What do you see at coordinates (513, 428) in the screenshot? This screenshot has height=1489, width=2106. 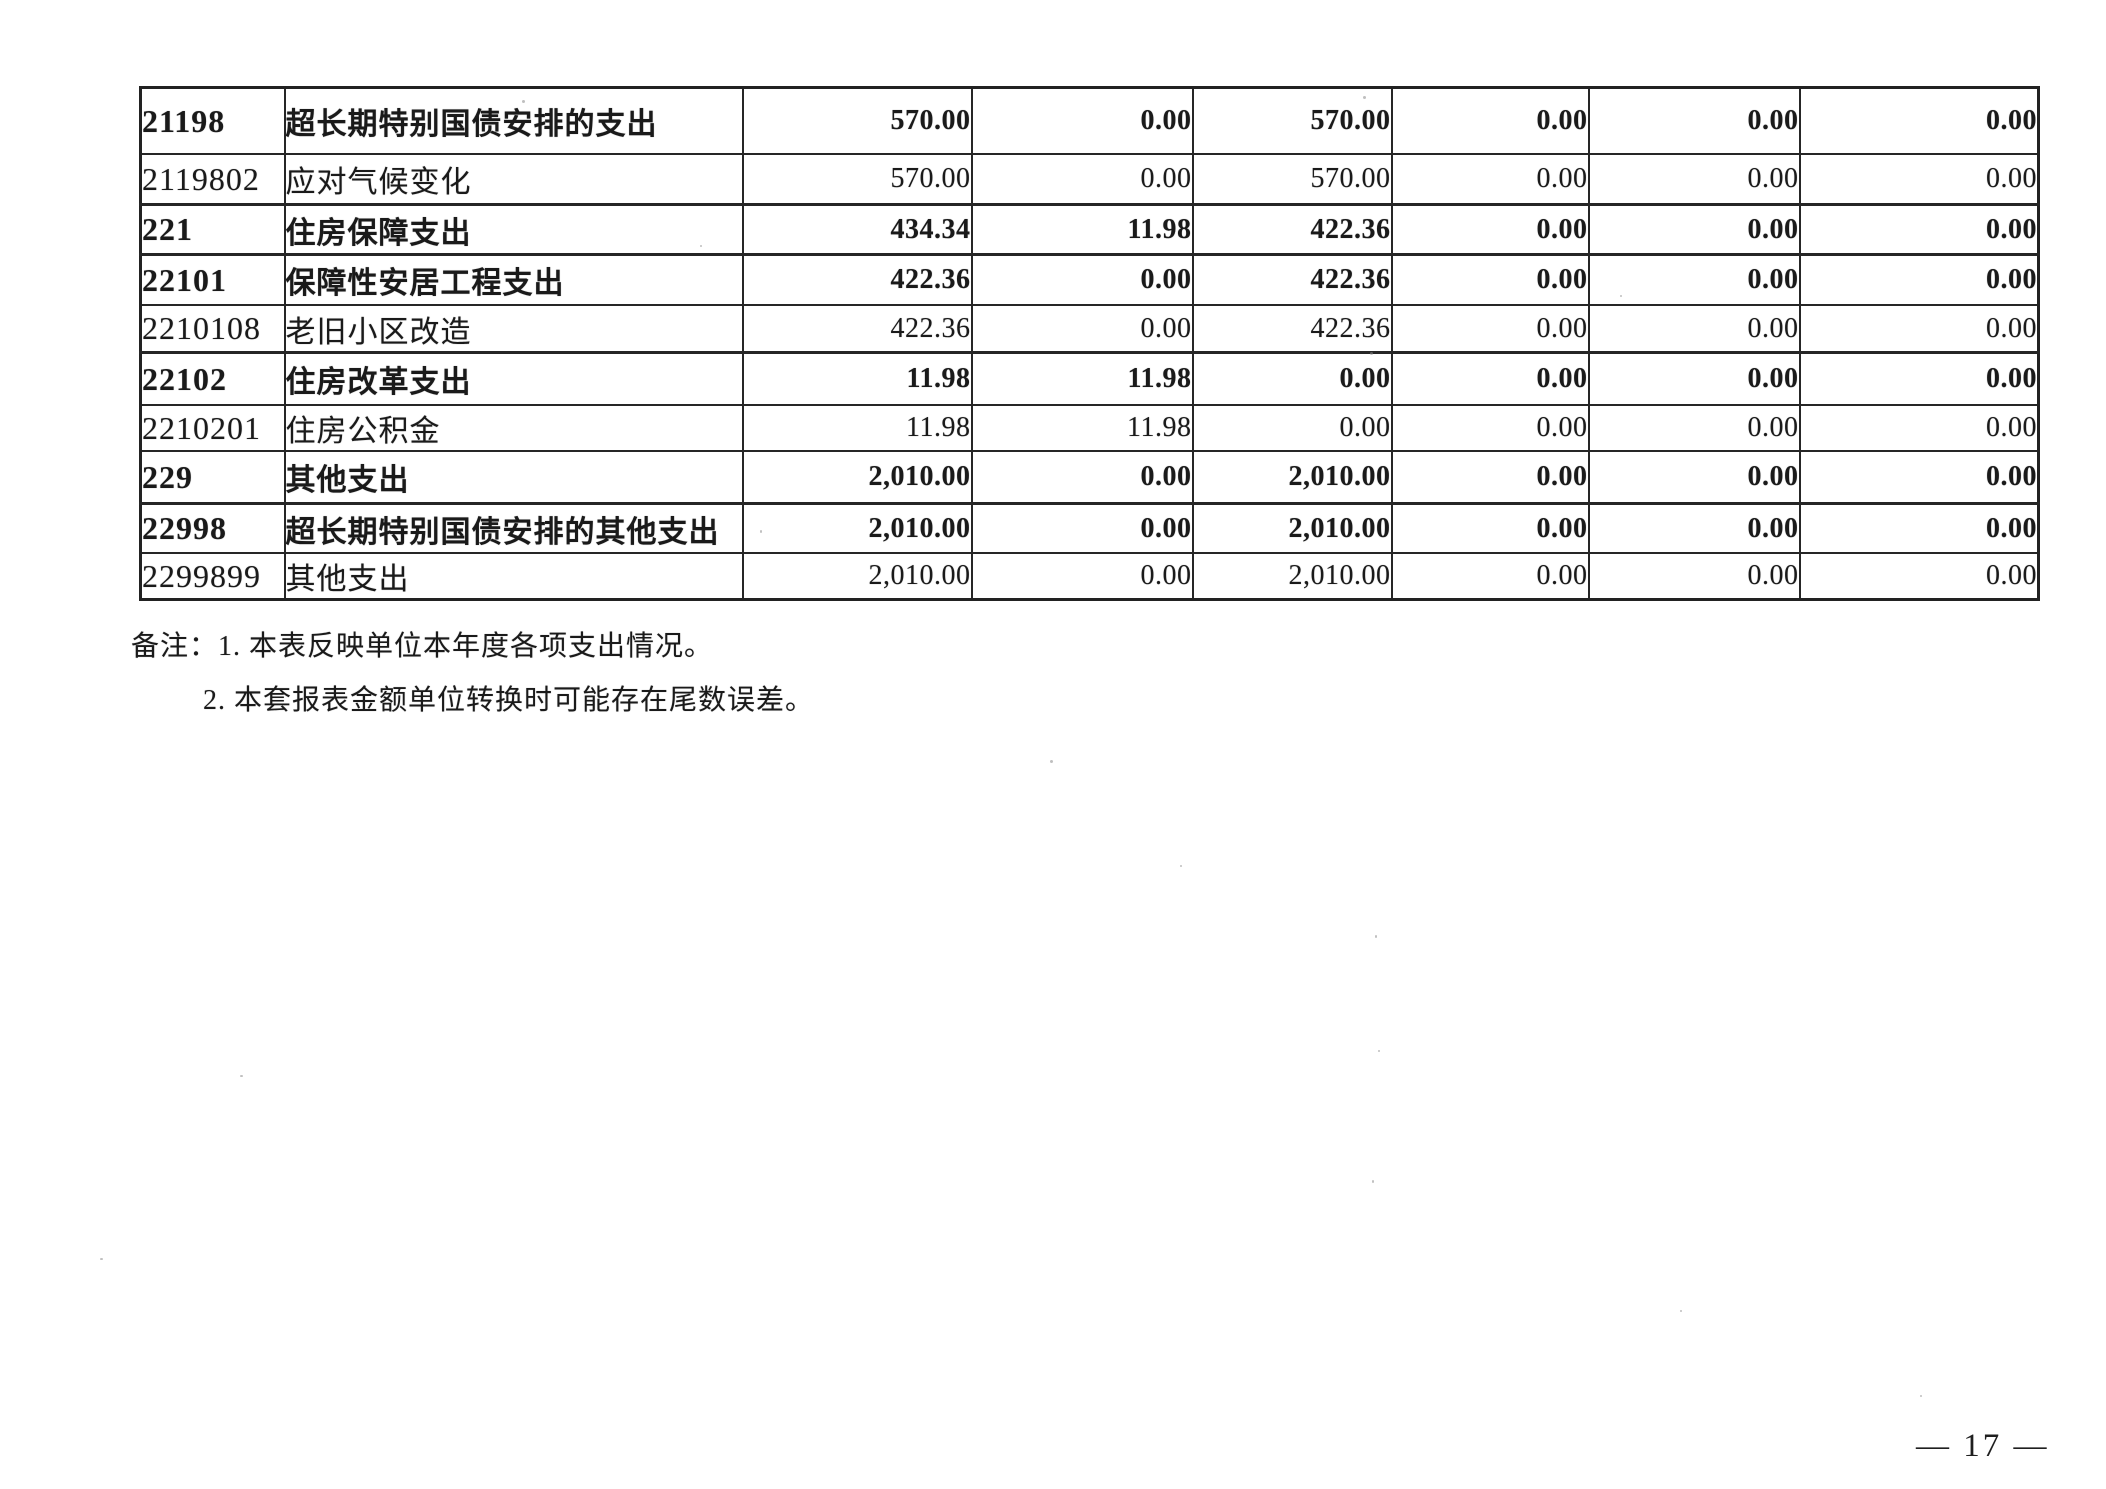 I see `row-name: 住房公积金` at bounding box center [513, 428].